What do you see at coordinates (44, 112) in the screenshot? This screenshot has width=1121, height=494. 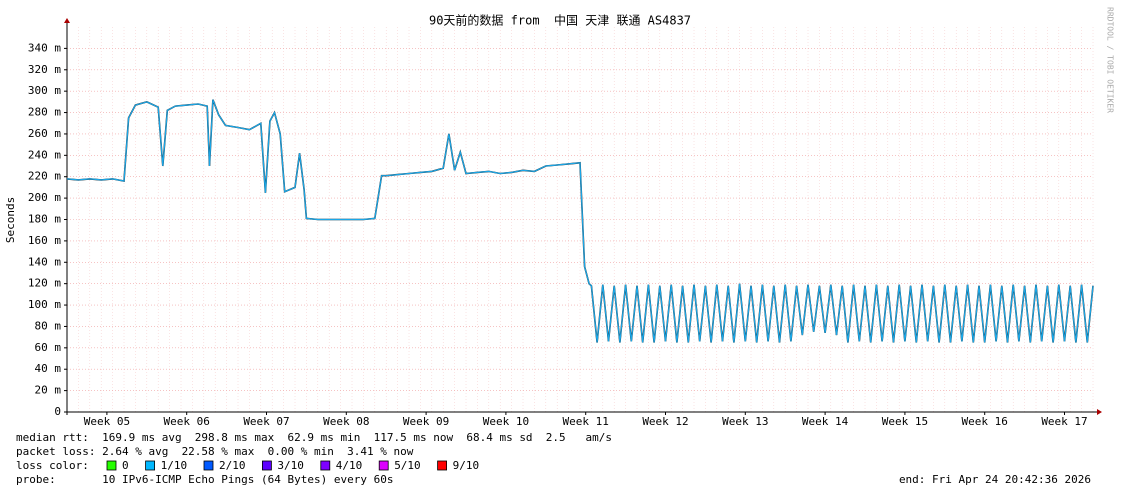 I see `y-tick-label: 280 m` at bounding box center [44, 112].